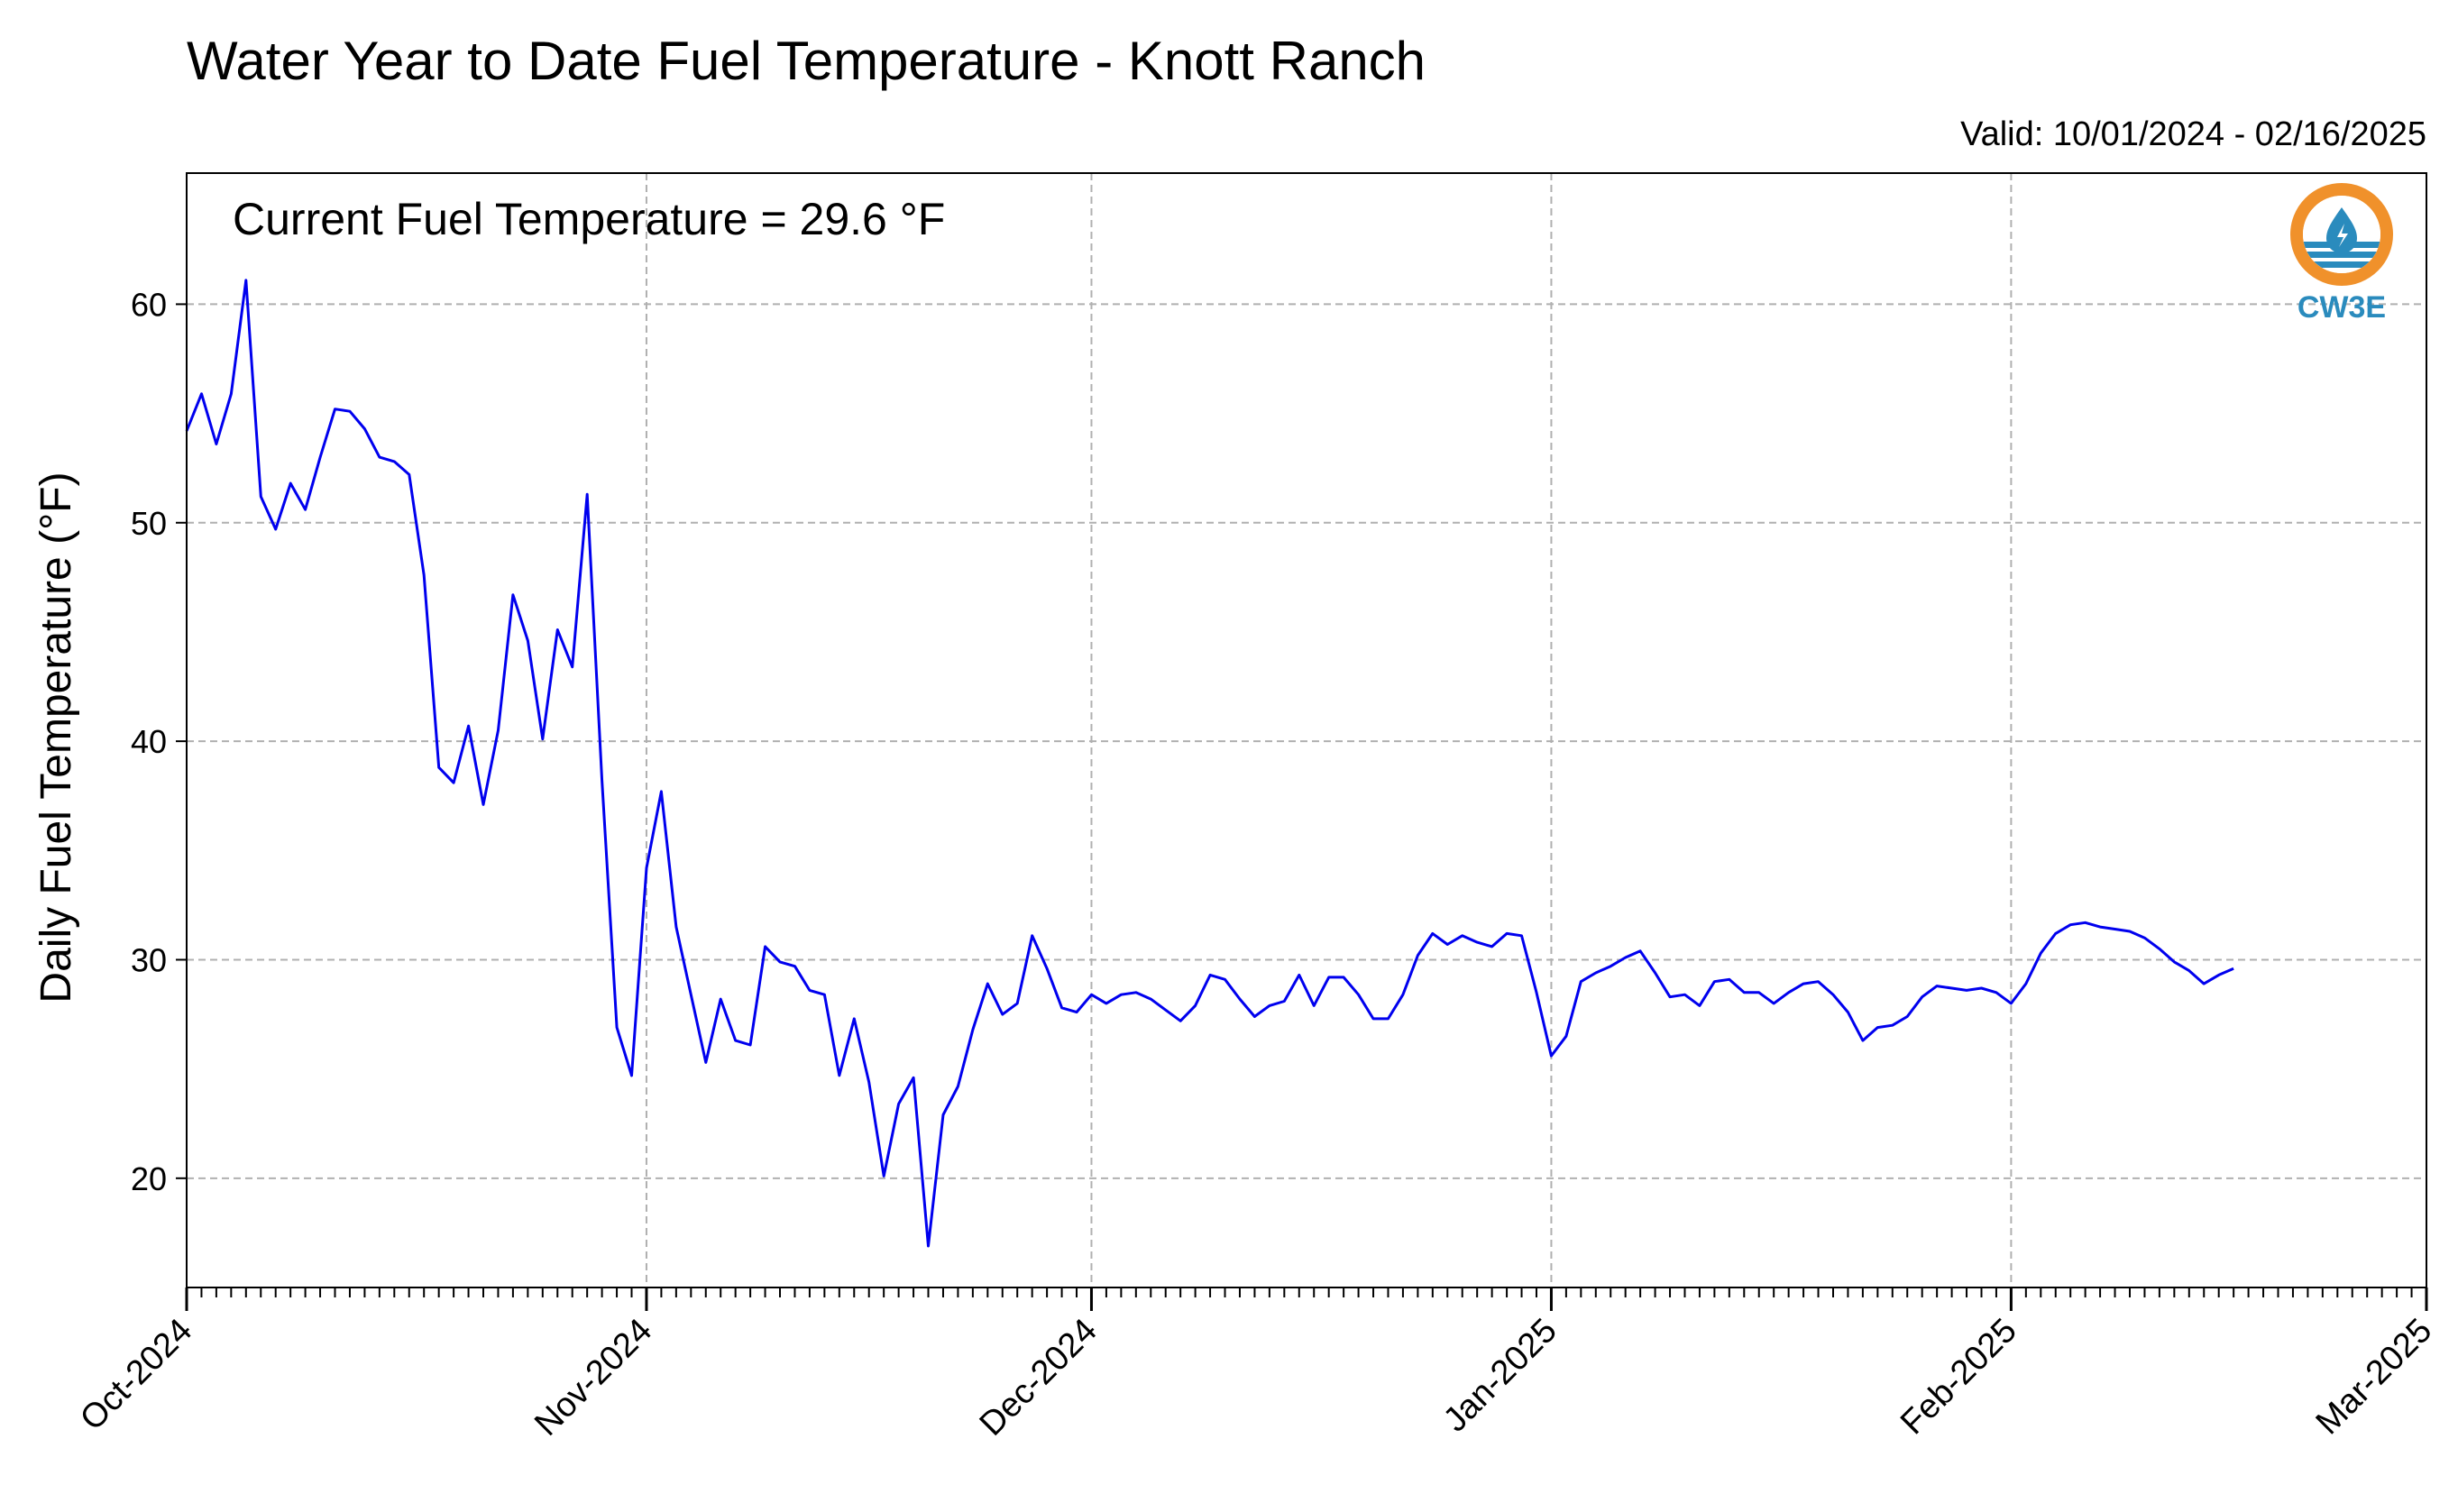 This screenshot has height=1512, width=2458. Describe the element at coordinates (149, 742) in the screenshot. I see `y-tick-label: 40` at that location.